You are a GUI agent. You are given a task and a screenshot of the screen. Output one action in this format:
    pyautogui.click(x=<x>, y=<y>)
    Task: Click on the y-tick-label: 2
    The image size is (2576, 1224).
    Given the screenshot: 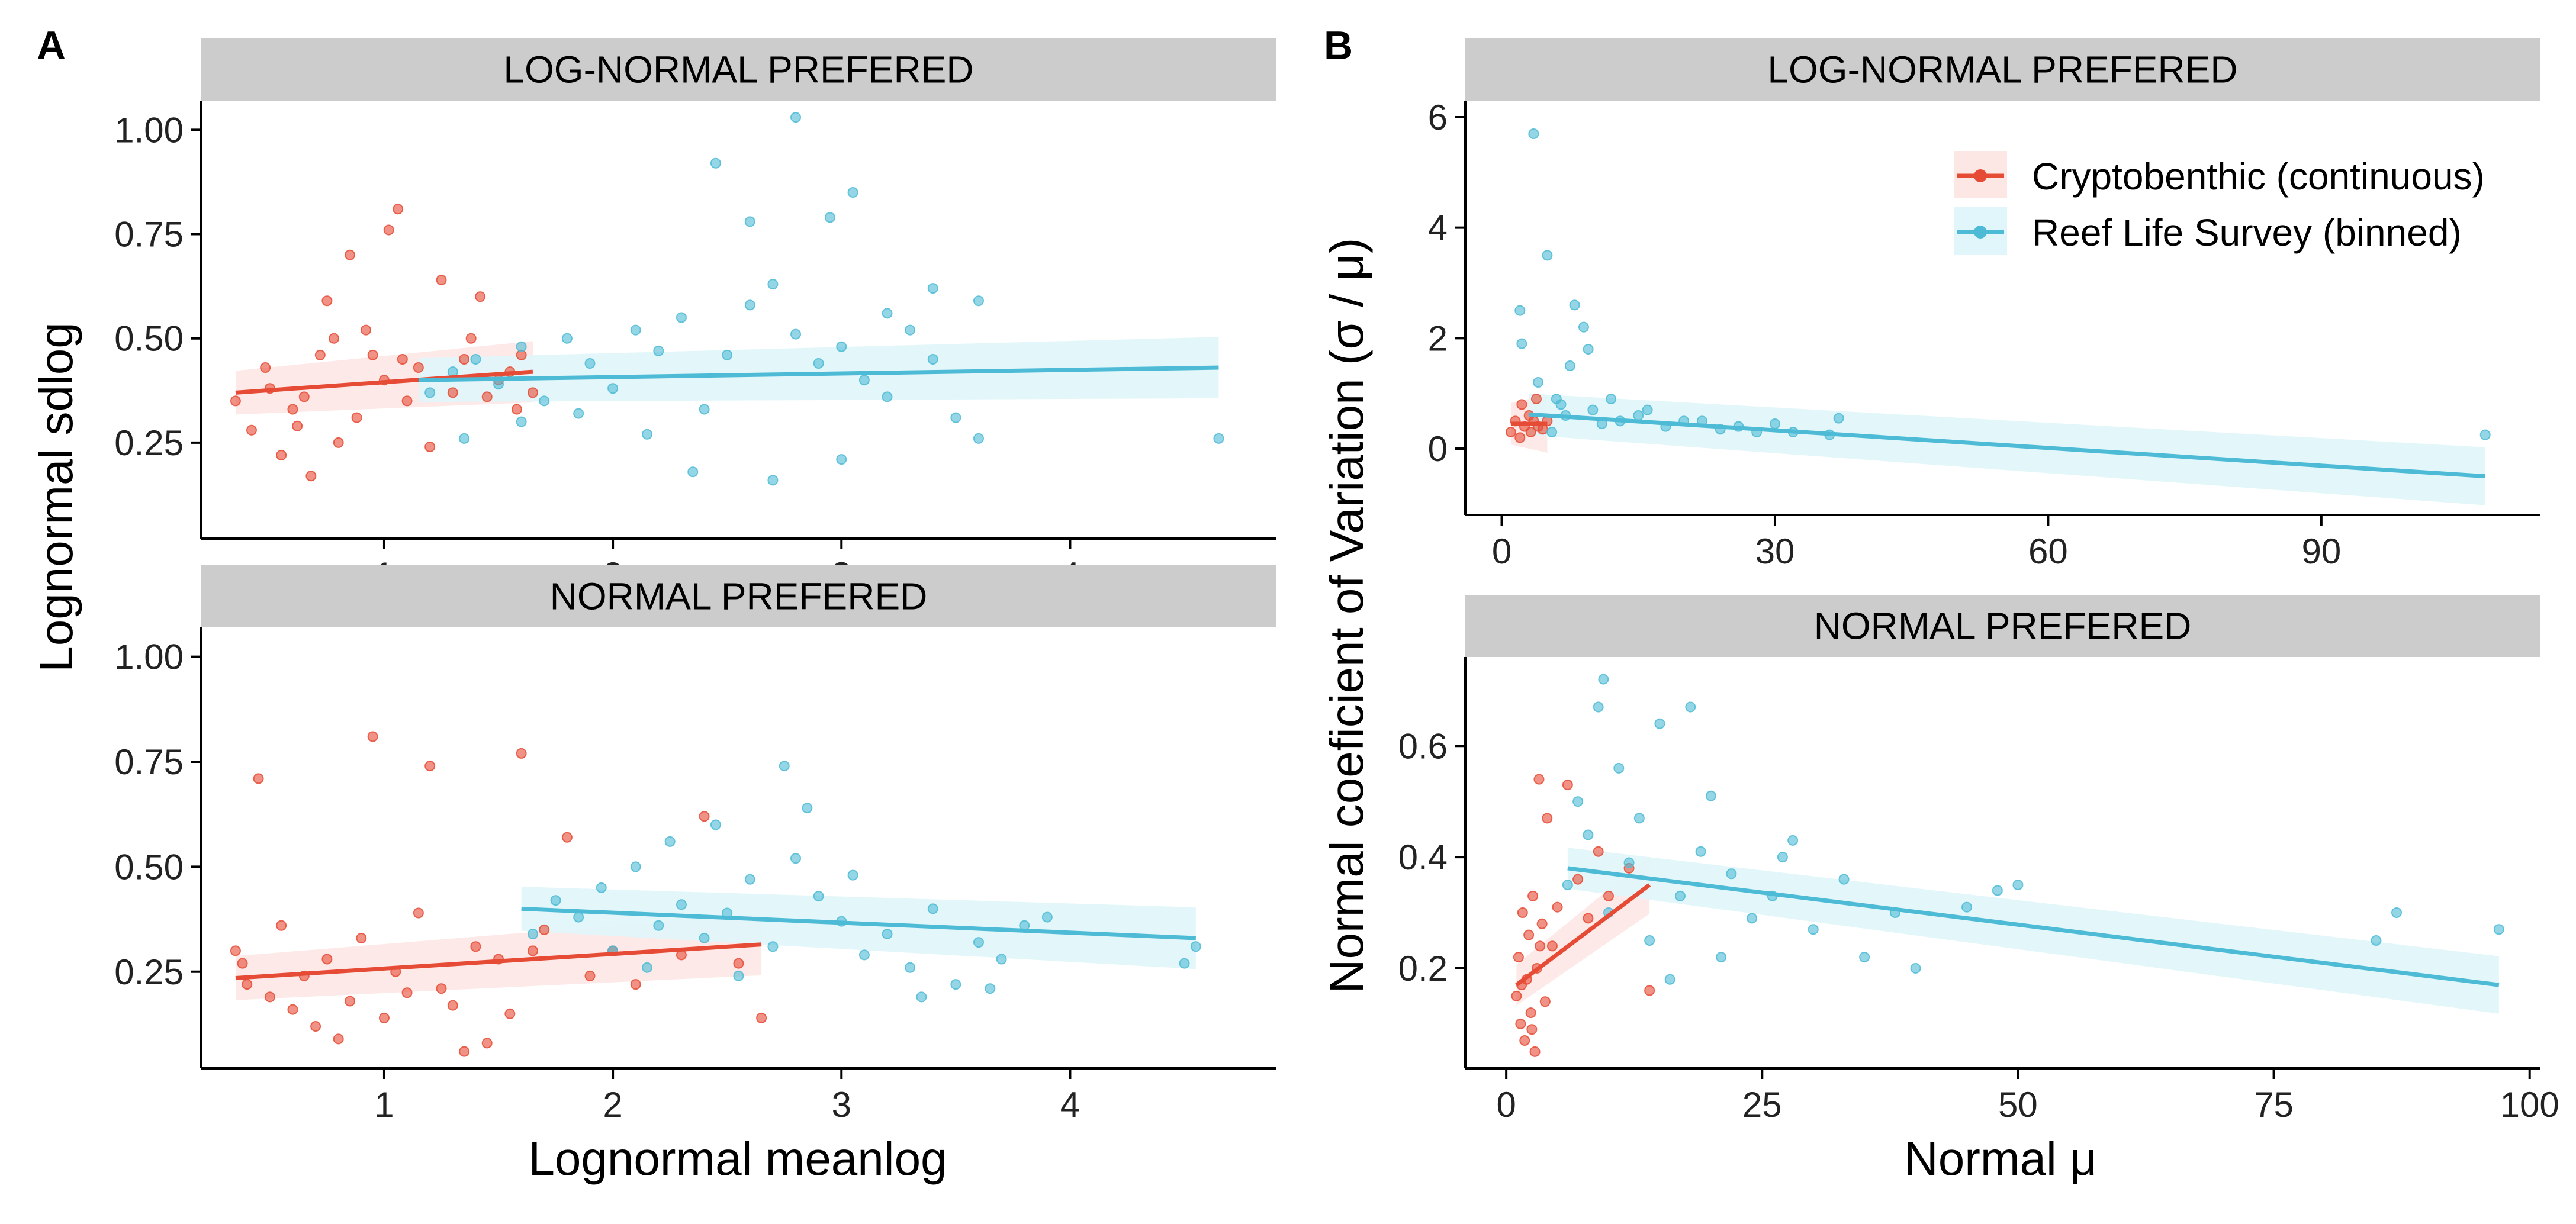 What is the action you would take?
    pyautogui.click(x=1438, y=338)
    